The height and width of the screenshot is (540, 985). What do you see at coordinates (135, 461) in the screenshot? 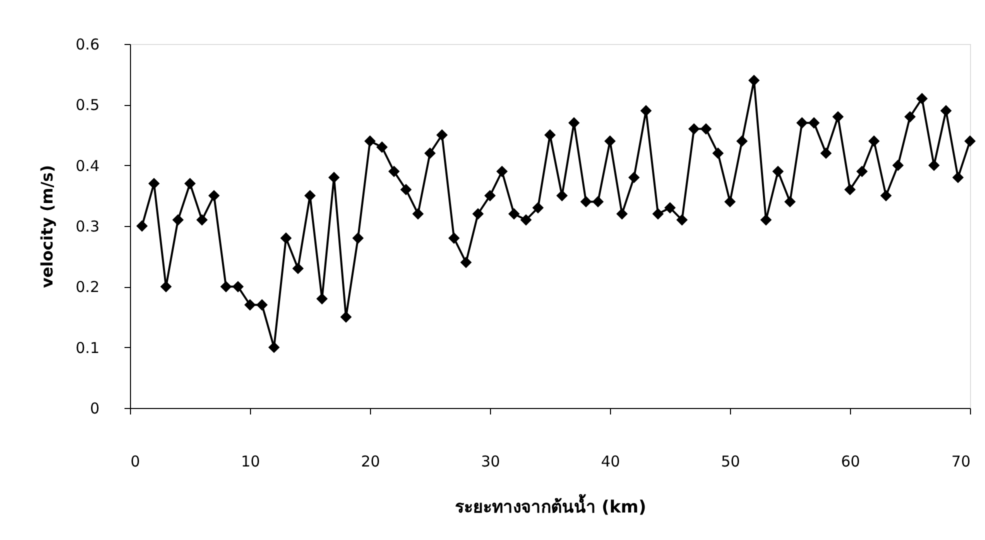
I see `x-tick-label: 0` at bounding box center [135, 461].